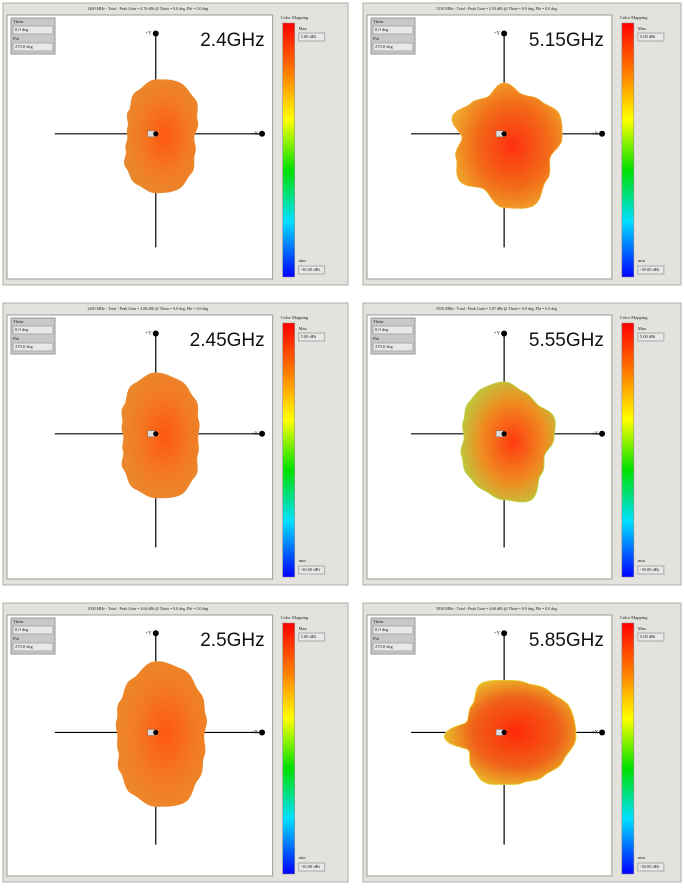  I want to click on frequency-label: 2.4GHz, so click(232, 40).